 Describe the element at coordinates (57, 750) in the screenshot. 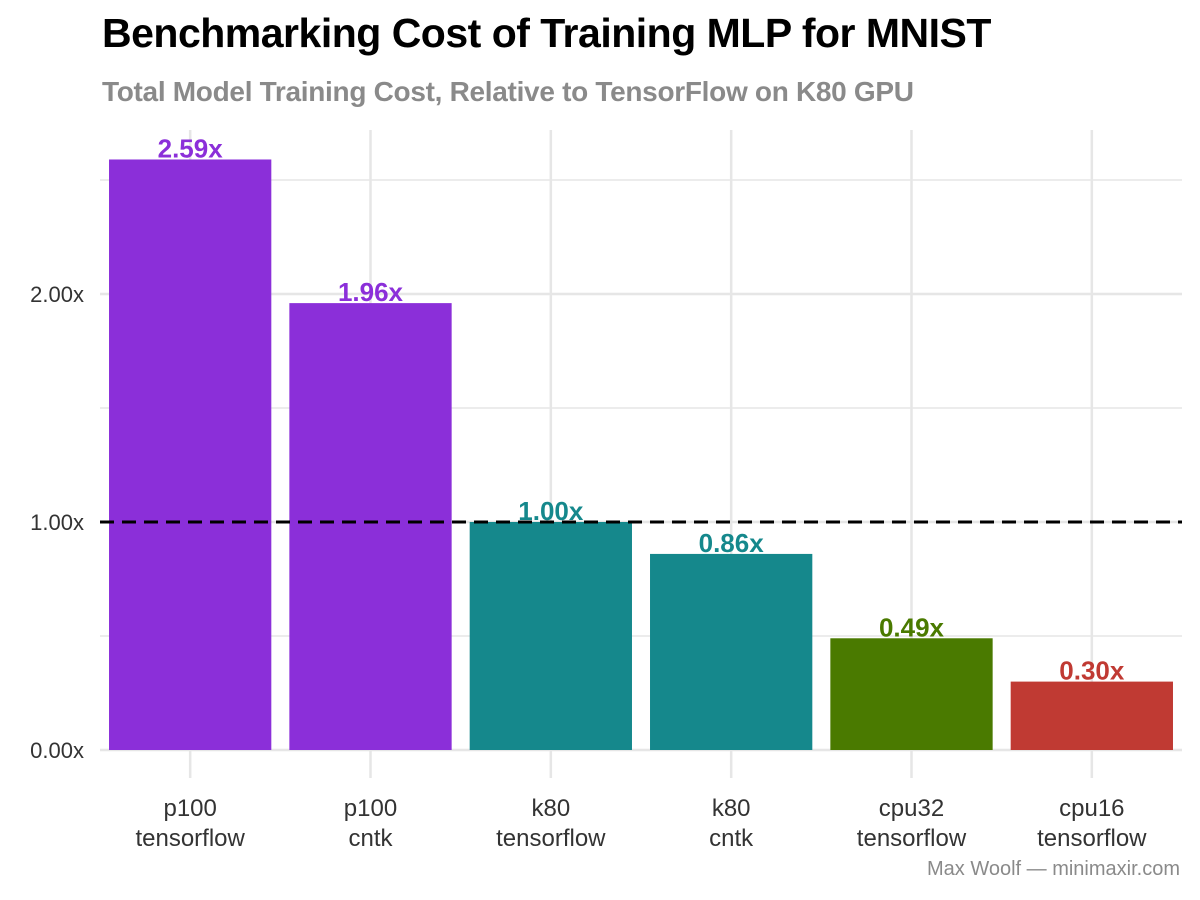

I see `y-tick-label: 0.00x` at that location.